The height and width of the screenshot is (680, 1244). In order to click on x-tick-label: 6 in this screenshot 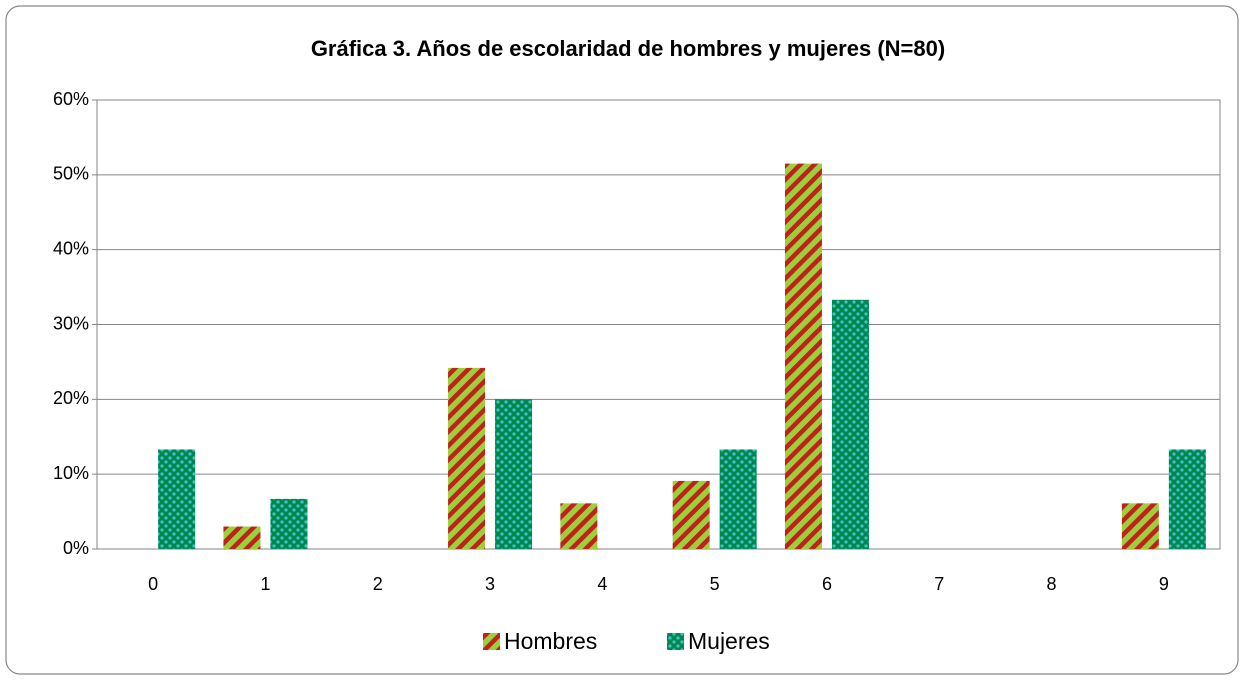, I will do `click(827, 584)`.